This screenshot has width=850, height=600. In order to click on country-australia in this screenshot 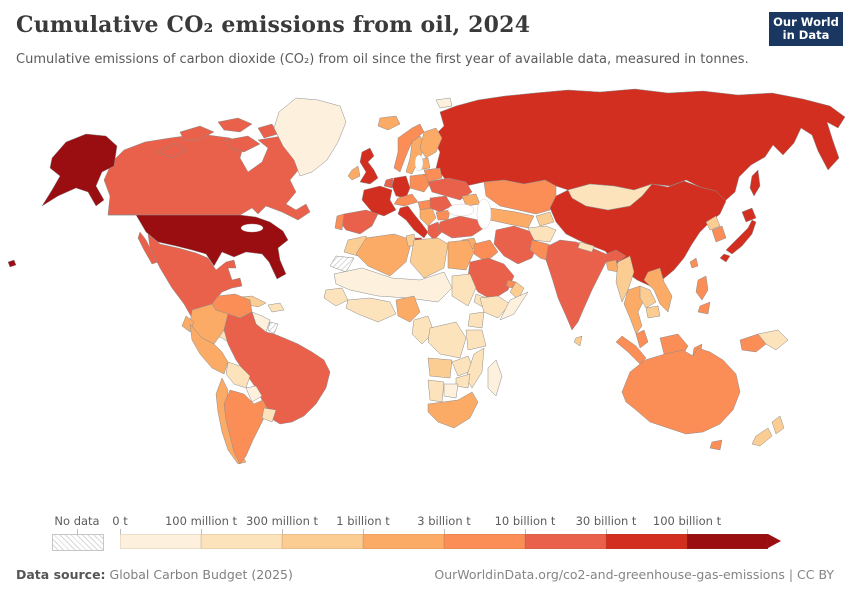, I will do `click(681, 391)`.